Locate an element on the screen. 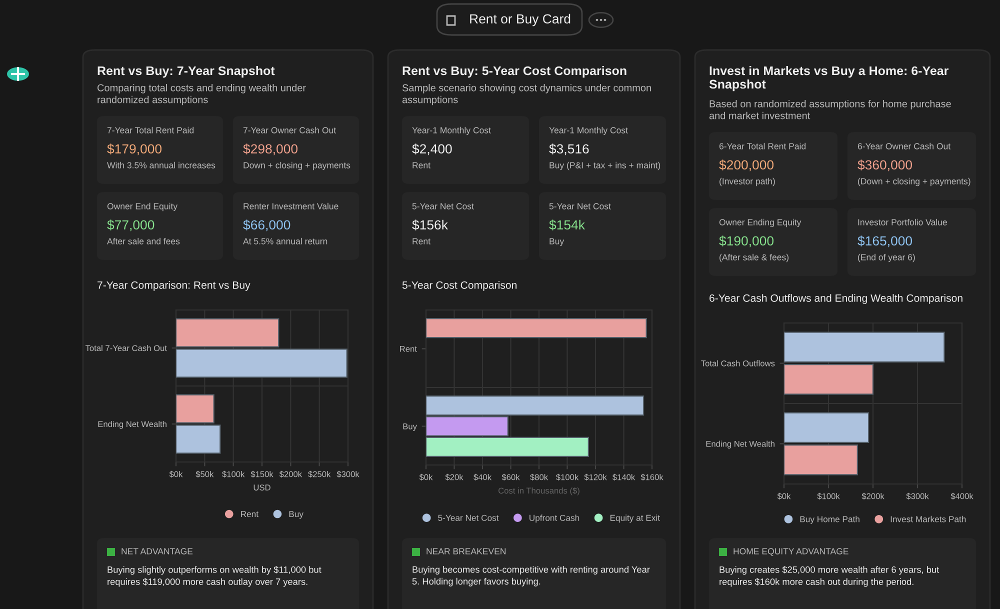 The height and width of the screenshot is (609, 1000). text: 7-Year Owner Cash Out is located at coordinates (289, 130).